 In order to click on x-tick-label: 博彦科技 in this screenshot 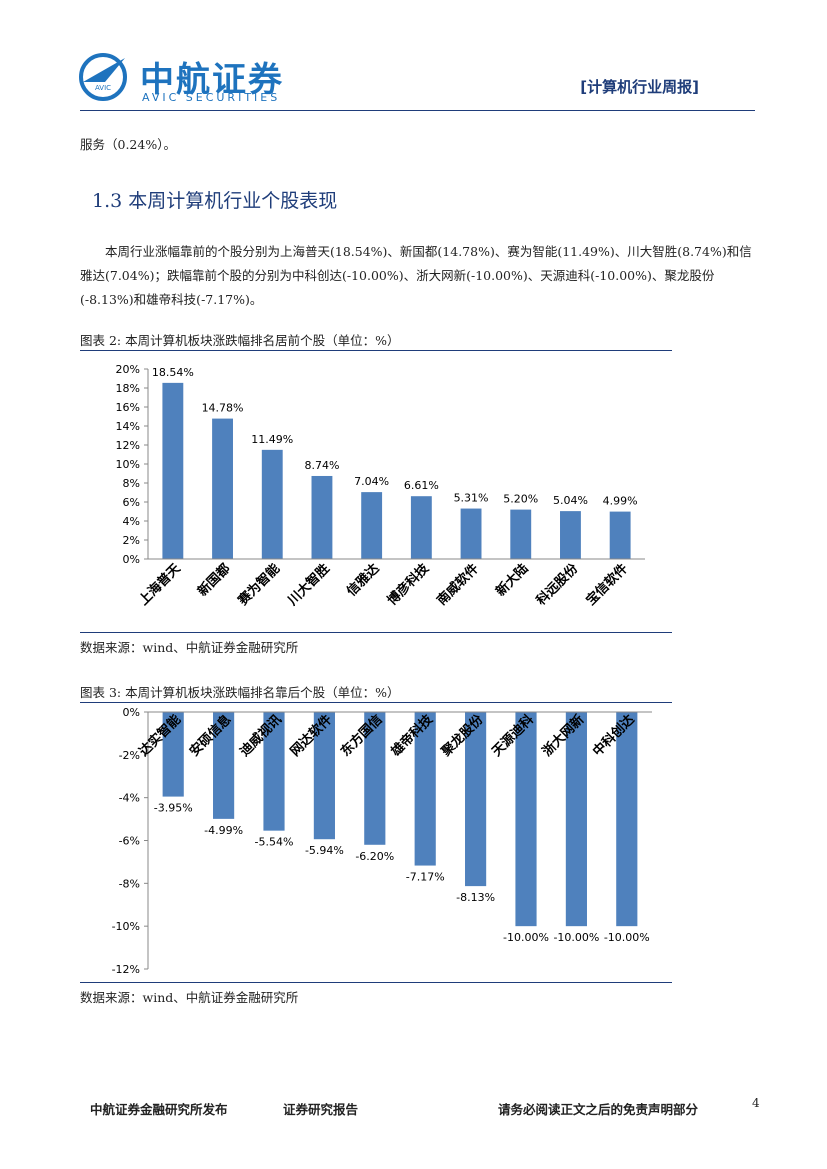, I will do `click(408, 584)`.